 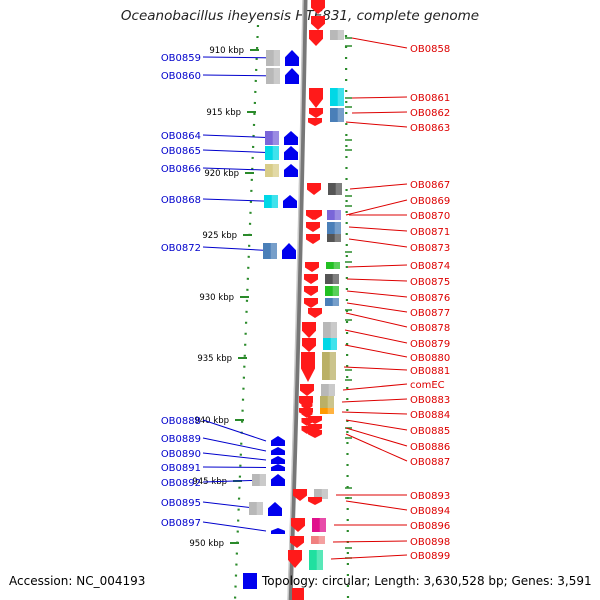 What do you see at coordinates (297, 300) in the screenshot?
I see `genome-backbone` at bounding box center [297, 300].